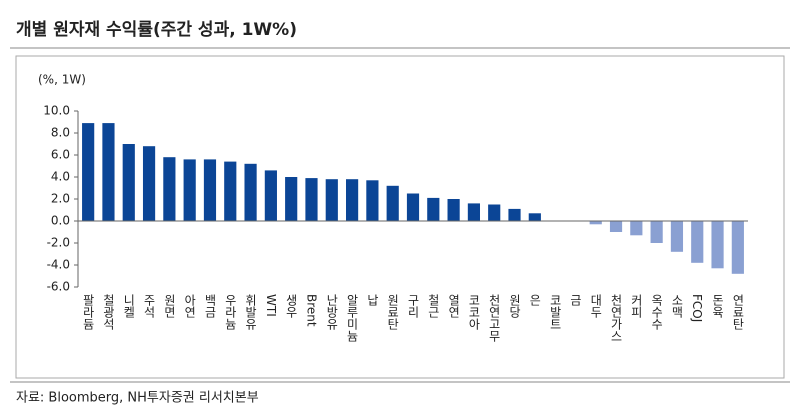 The height and width of the screenshot is (420, 800). I want to click on x-tick-label: 구리, so click(413, 306).